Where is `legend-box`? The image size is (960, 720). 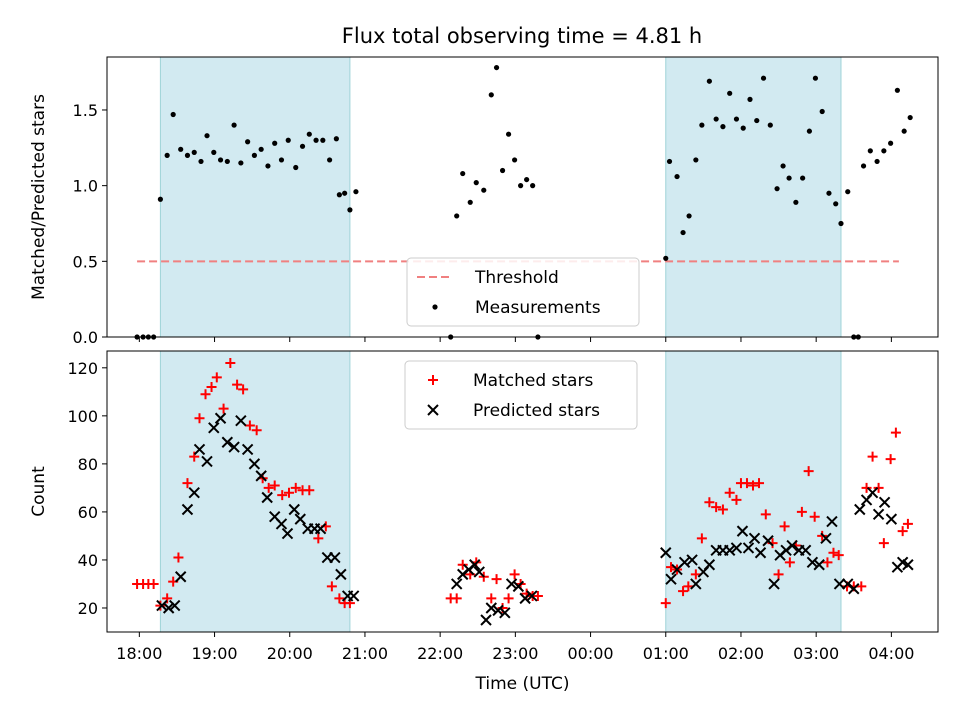 legend-box is located at coordinates (521, 395).